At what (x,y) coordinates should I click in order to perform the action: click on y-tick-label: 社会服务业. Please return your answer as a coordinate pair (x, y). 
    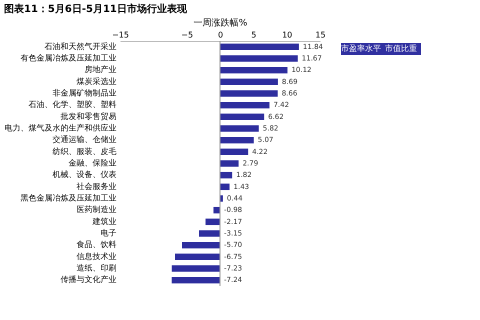
    Looking at the image, I should click on (96, 186).